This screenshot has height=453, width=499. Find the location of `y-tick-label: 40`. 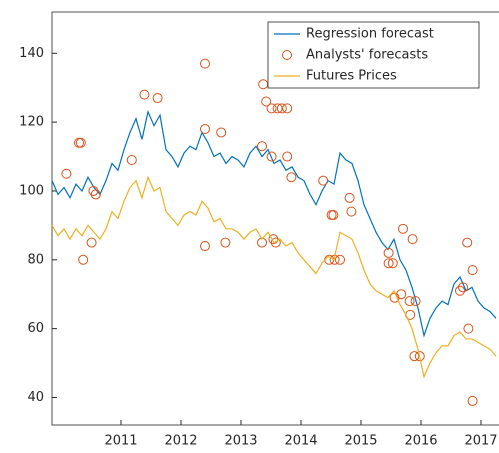

y-tick-label: 40 is located at coordinates (35, 397).